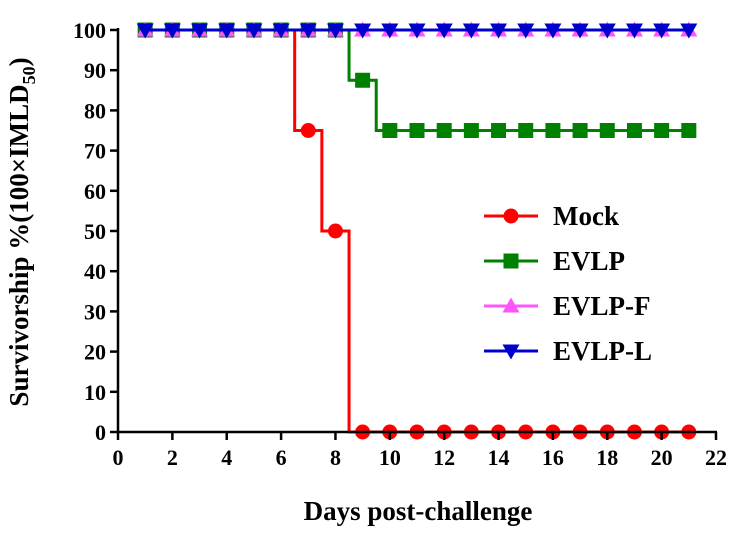 Image resolution: width=738 pixels, height=533 pixels. What do you see at coordinates (95, 70) in the screenshot?
I see `y-tick-label: 90` at bounding box center [95, 70].